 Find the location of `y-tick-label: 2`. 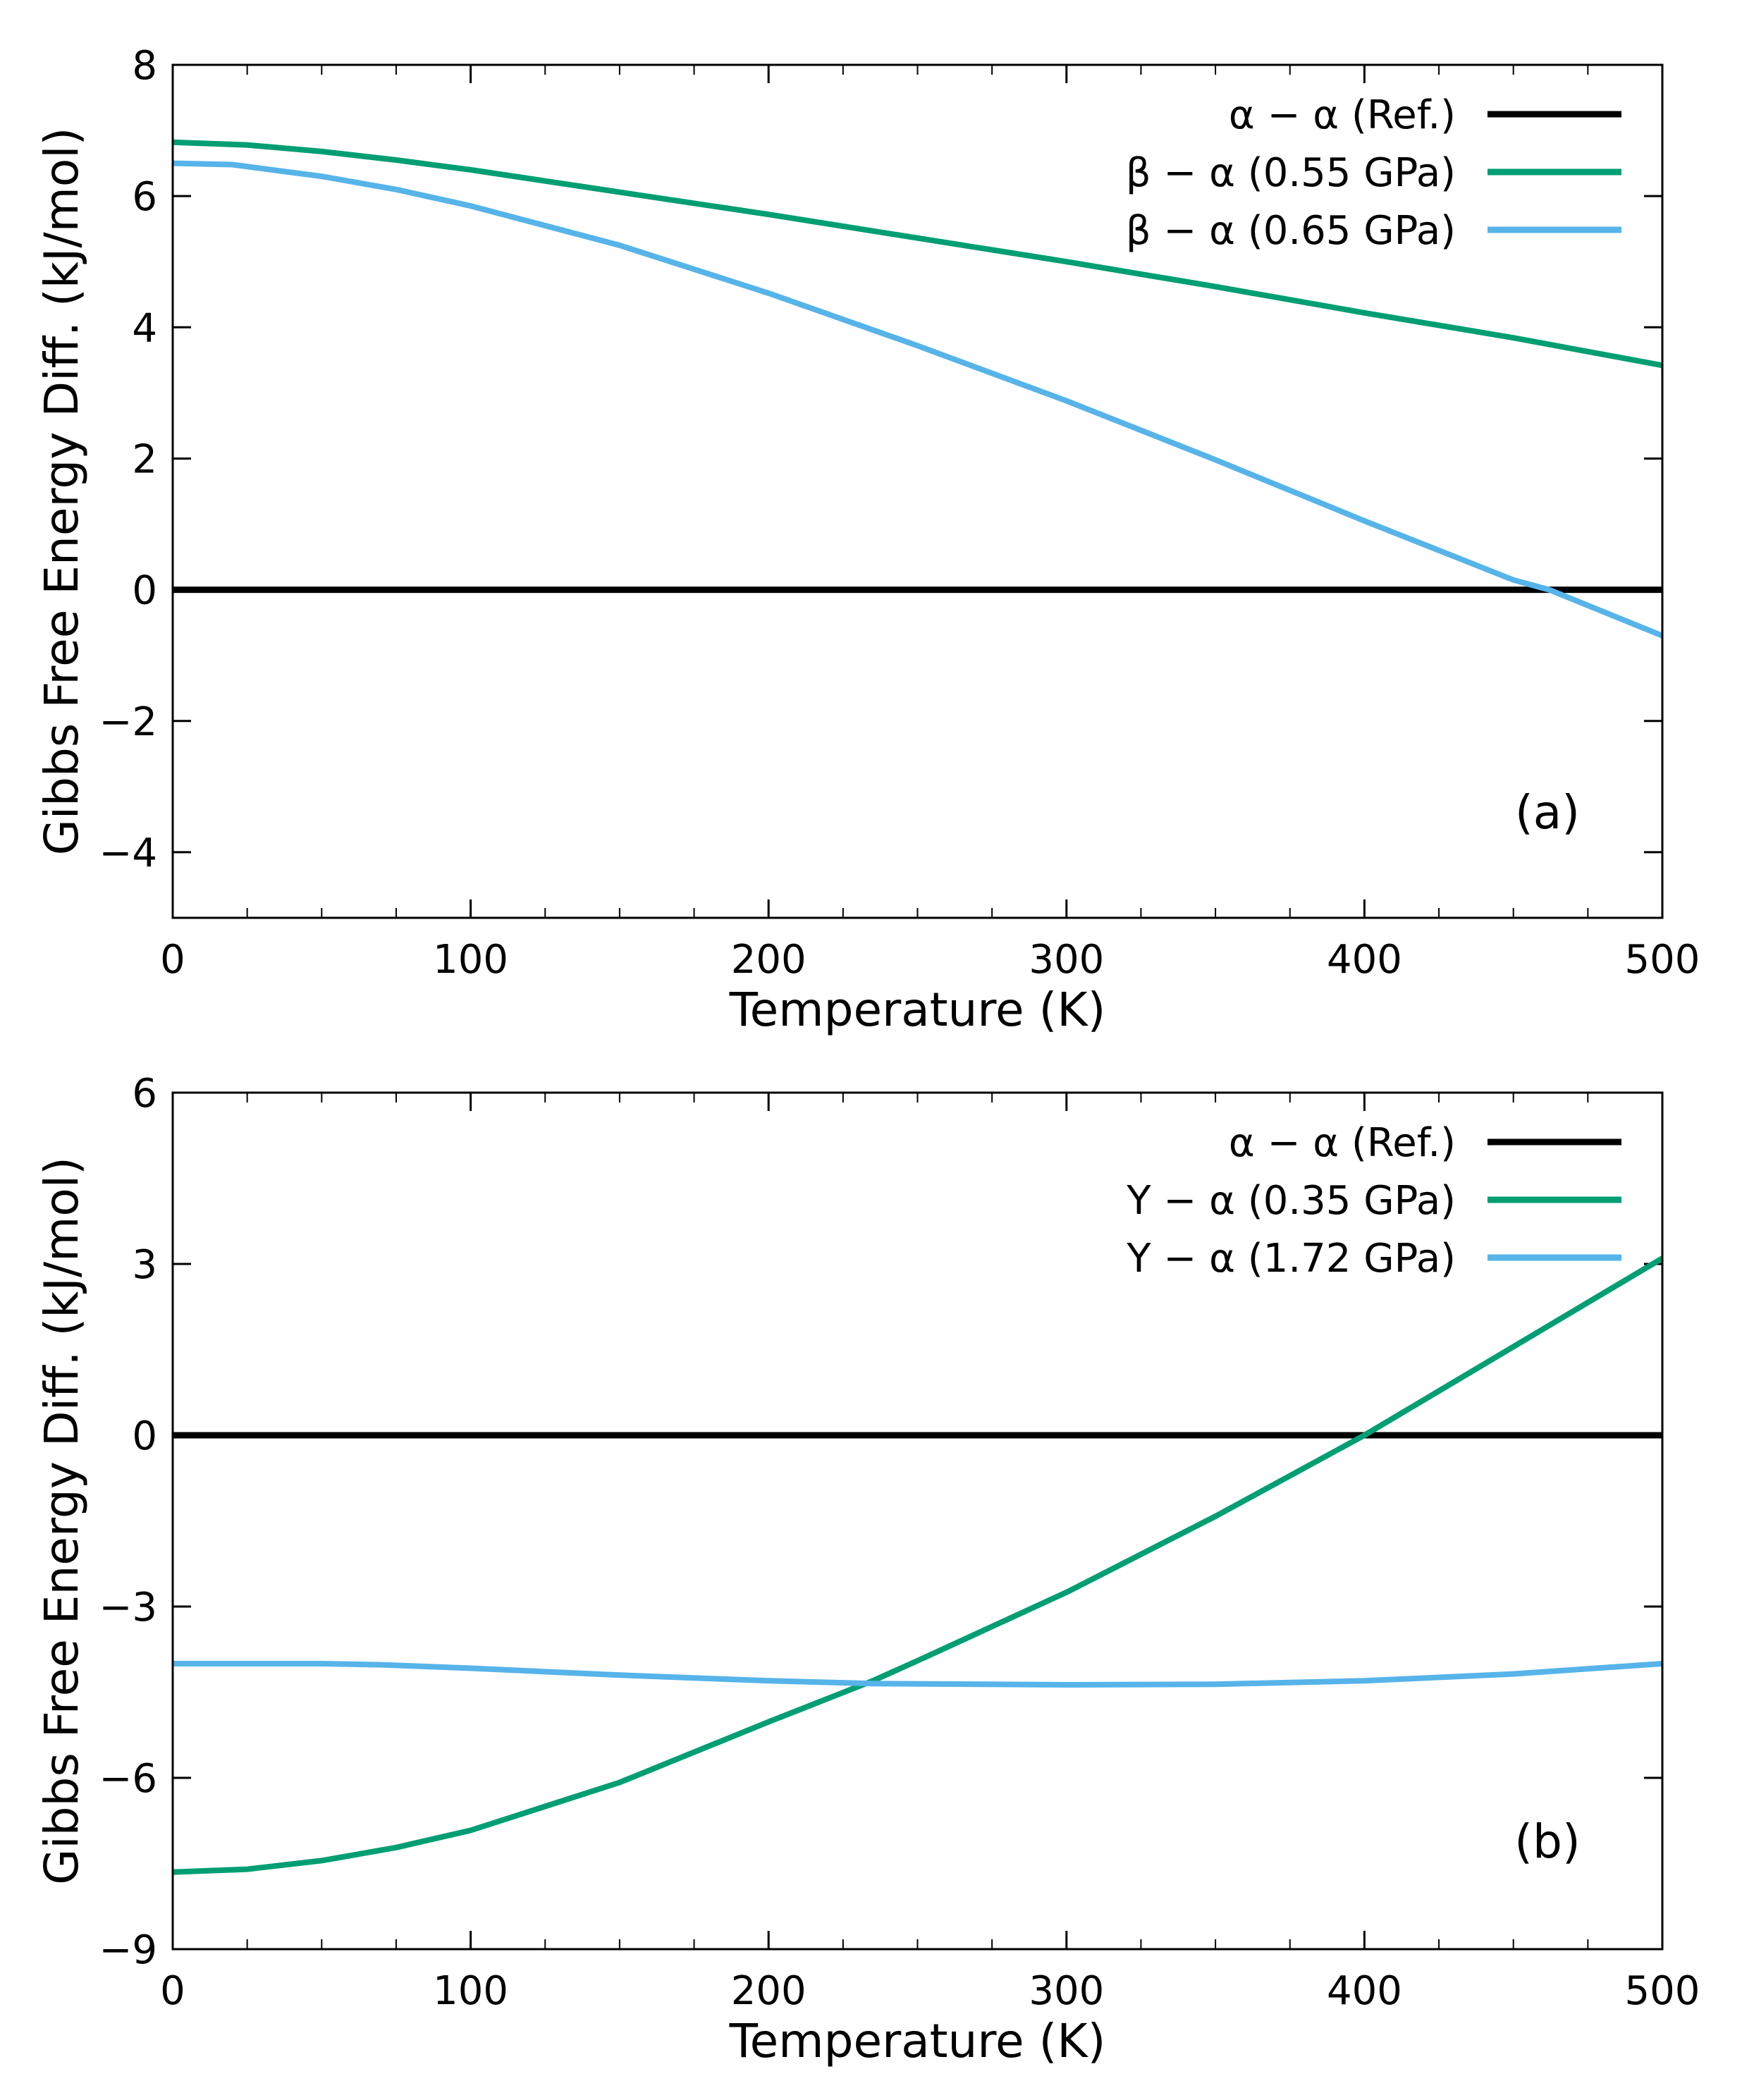

y-tick-label: 2 is located at coordinates (144, 459).